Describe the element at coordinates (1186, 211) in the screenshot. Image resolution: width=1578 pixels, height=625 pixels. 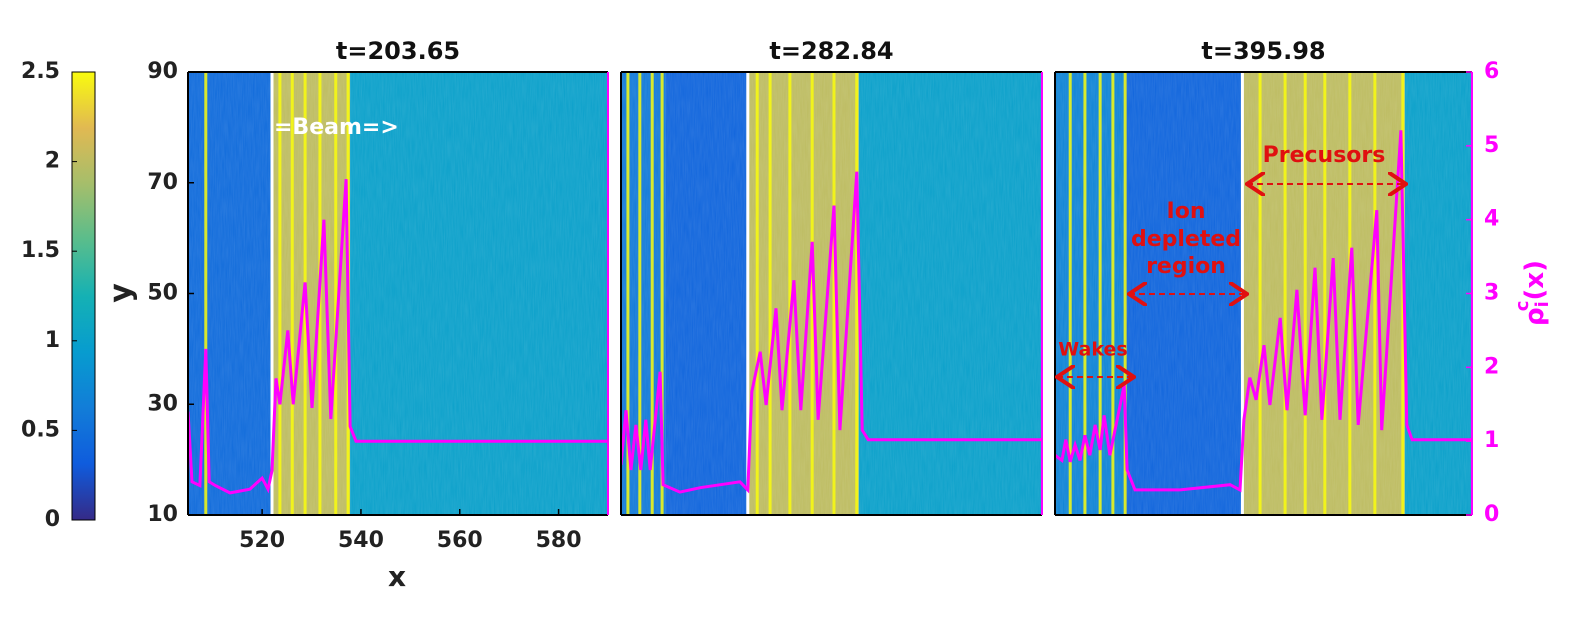
I see `ion-annotation-line: Ion` at that location.